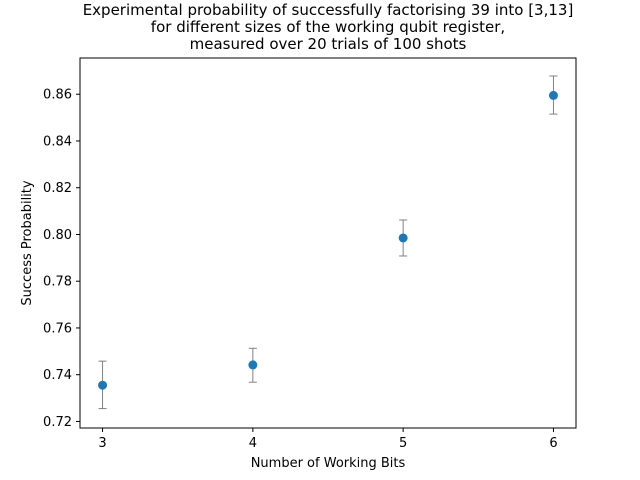 The width and height of the screenshot is (640, 480). Describe the element at coordinates (403, 443) in the screenshot. I see `x-tick-label: 5` at that location.